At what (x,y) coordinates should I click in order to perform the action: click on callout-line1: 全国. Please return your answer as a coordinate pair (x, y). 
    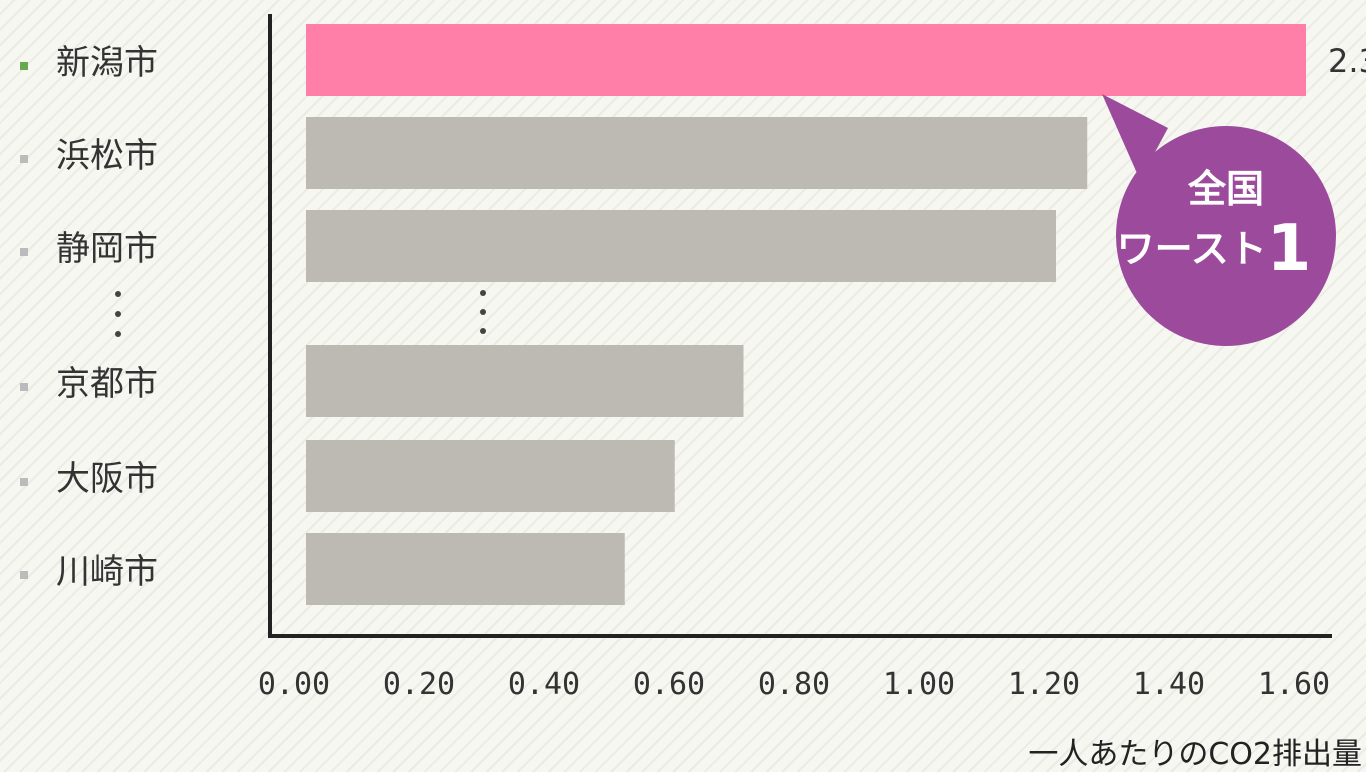
    Looking at the image, I should click on (1225, 189).